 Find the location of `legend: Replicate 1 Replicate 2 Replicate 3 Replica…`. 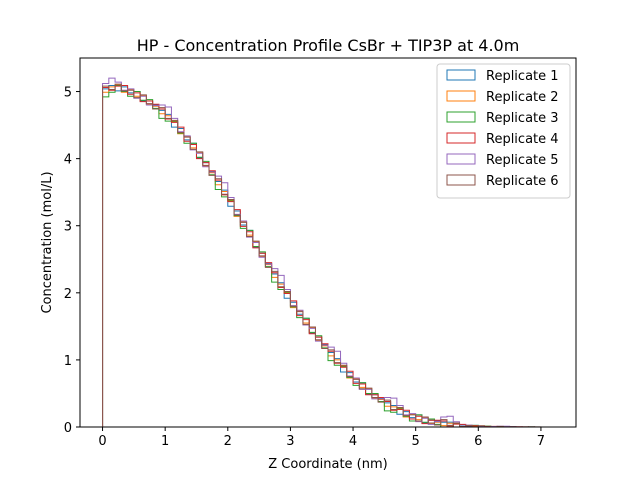

legend: Replicate 1 Replicate 2 Replicate 3 Replica… is located at coordinates (503, 131).